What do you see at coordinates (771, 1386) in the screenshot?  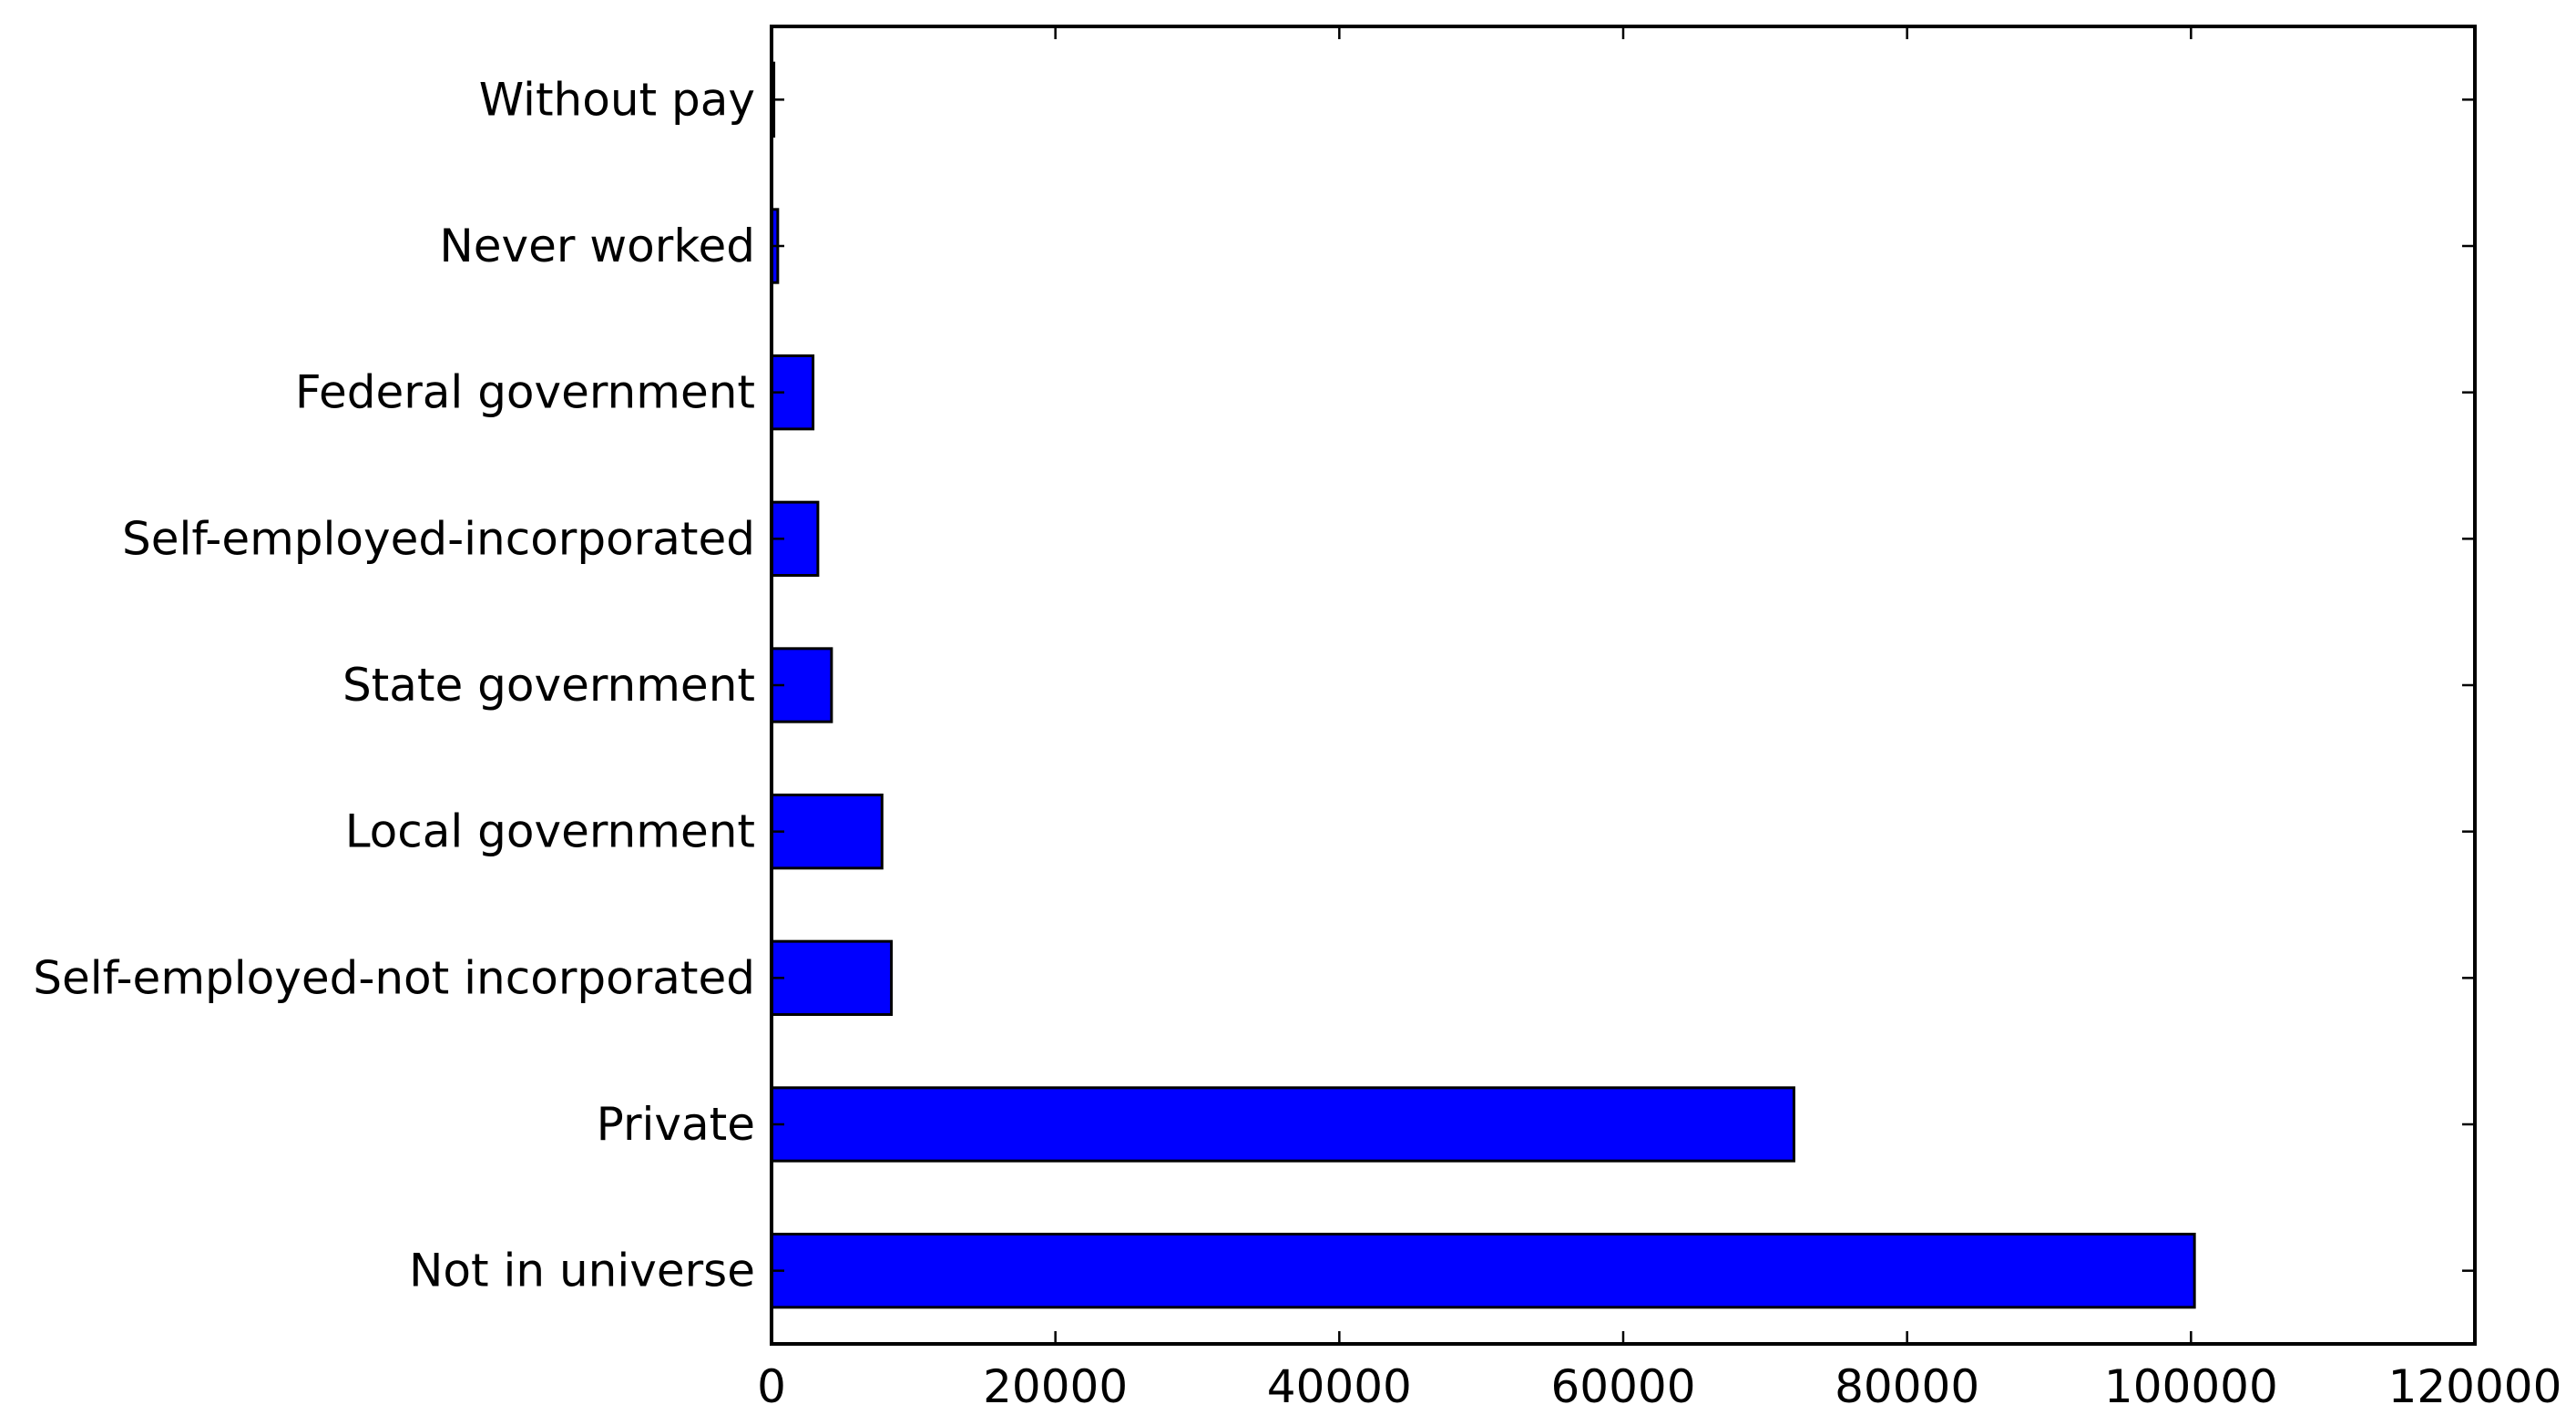 I see `x-tick-label: 0` at bounding box center [771, 1386].